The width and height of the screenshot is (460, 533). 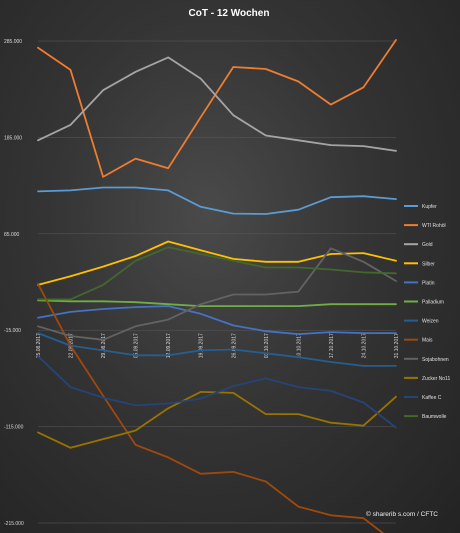 I want to click on x-tick-label: 15.08.2017, so click(x=39, y=345).